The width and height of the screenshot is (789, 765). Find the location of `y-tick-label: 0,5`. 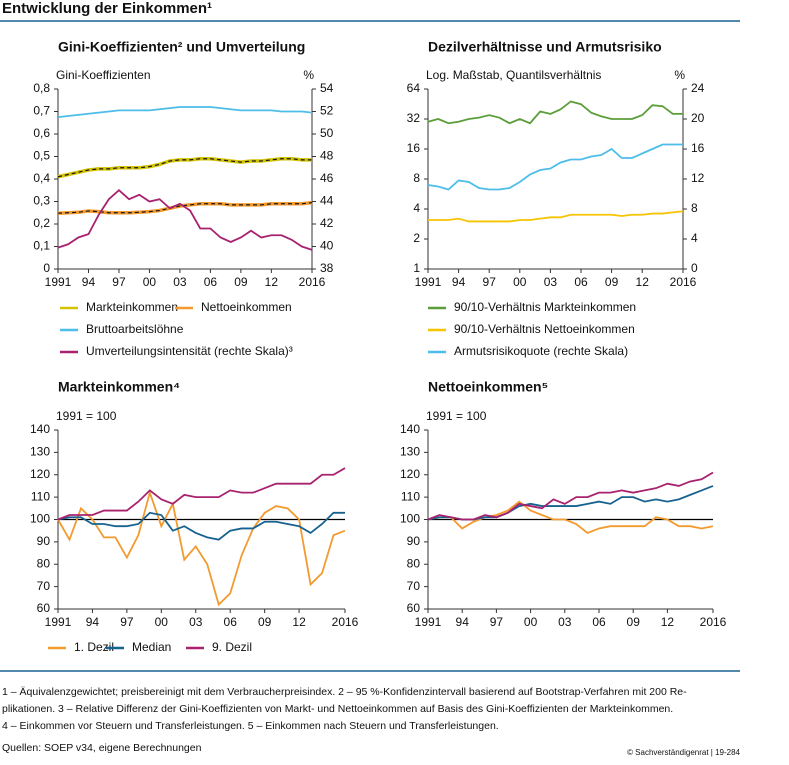

y-tick-label: 0,5 is located at coordinates (41, 156).